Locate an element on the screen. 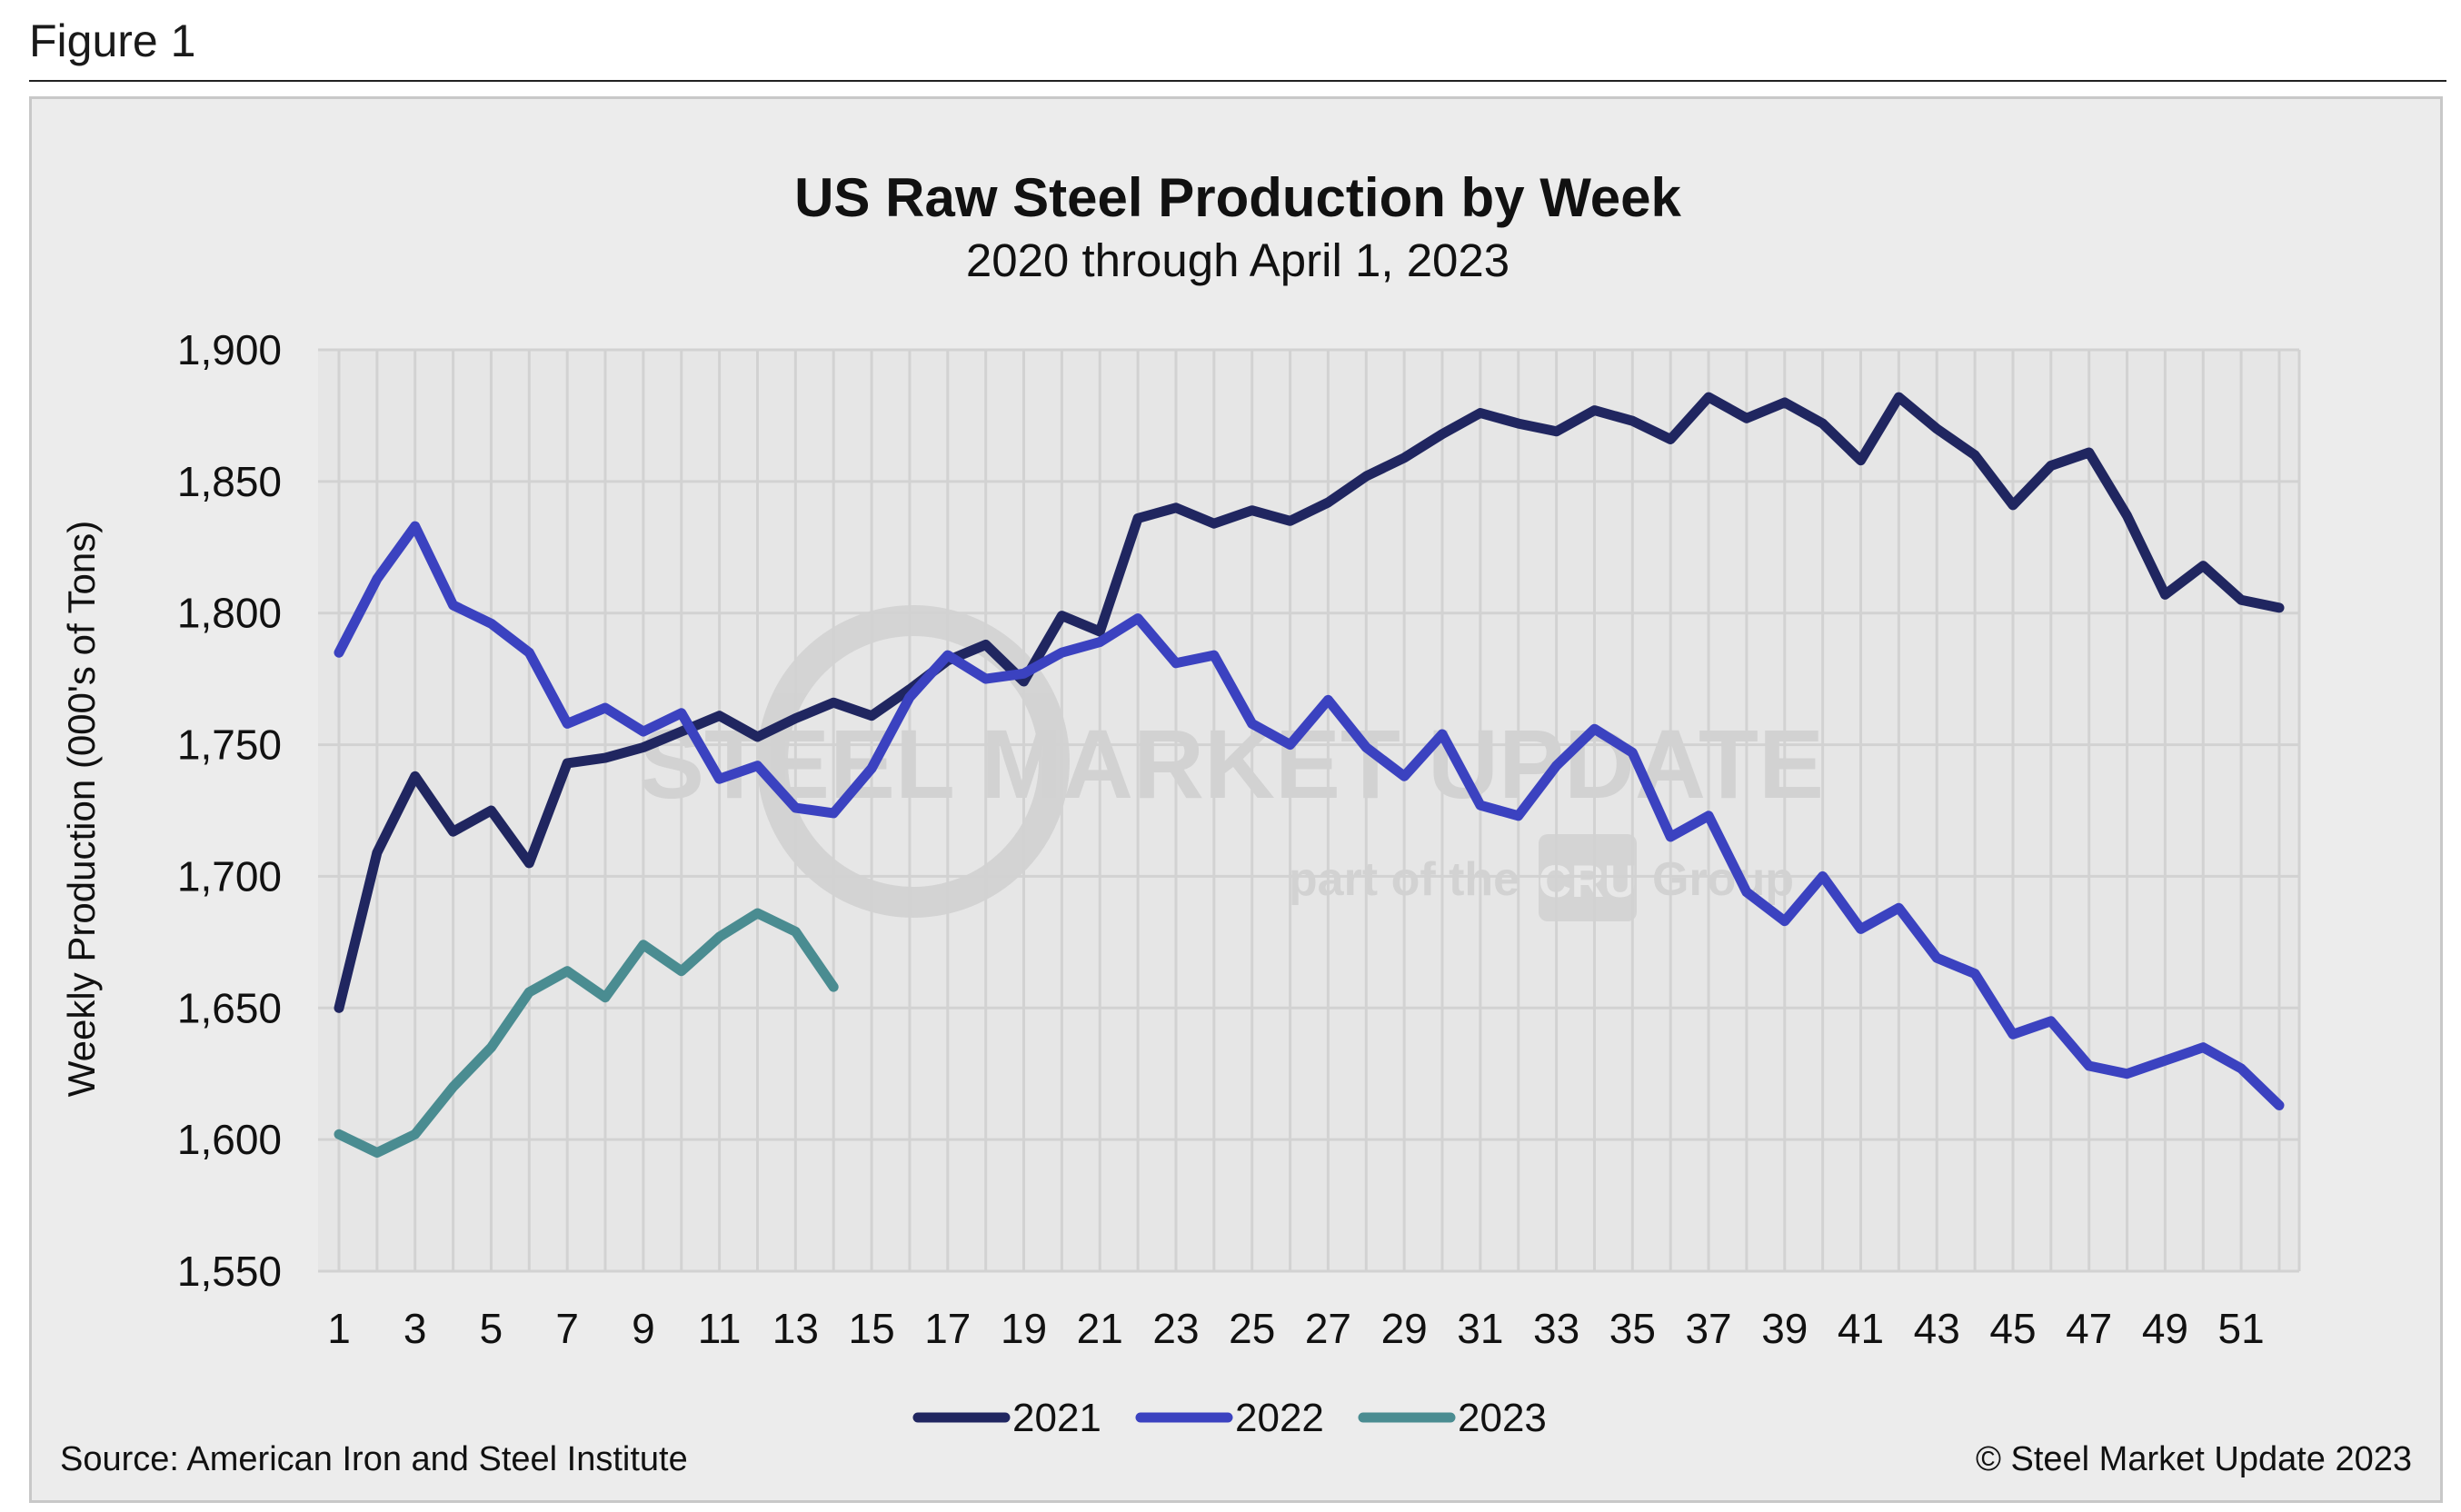  x-tick-label: 35 is located at coordinates (1632, 1328).